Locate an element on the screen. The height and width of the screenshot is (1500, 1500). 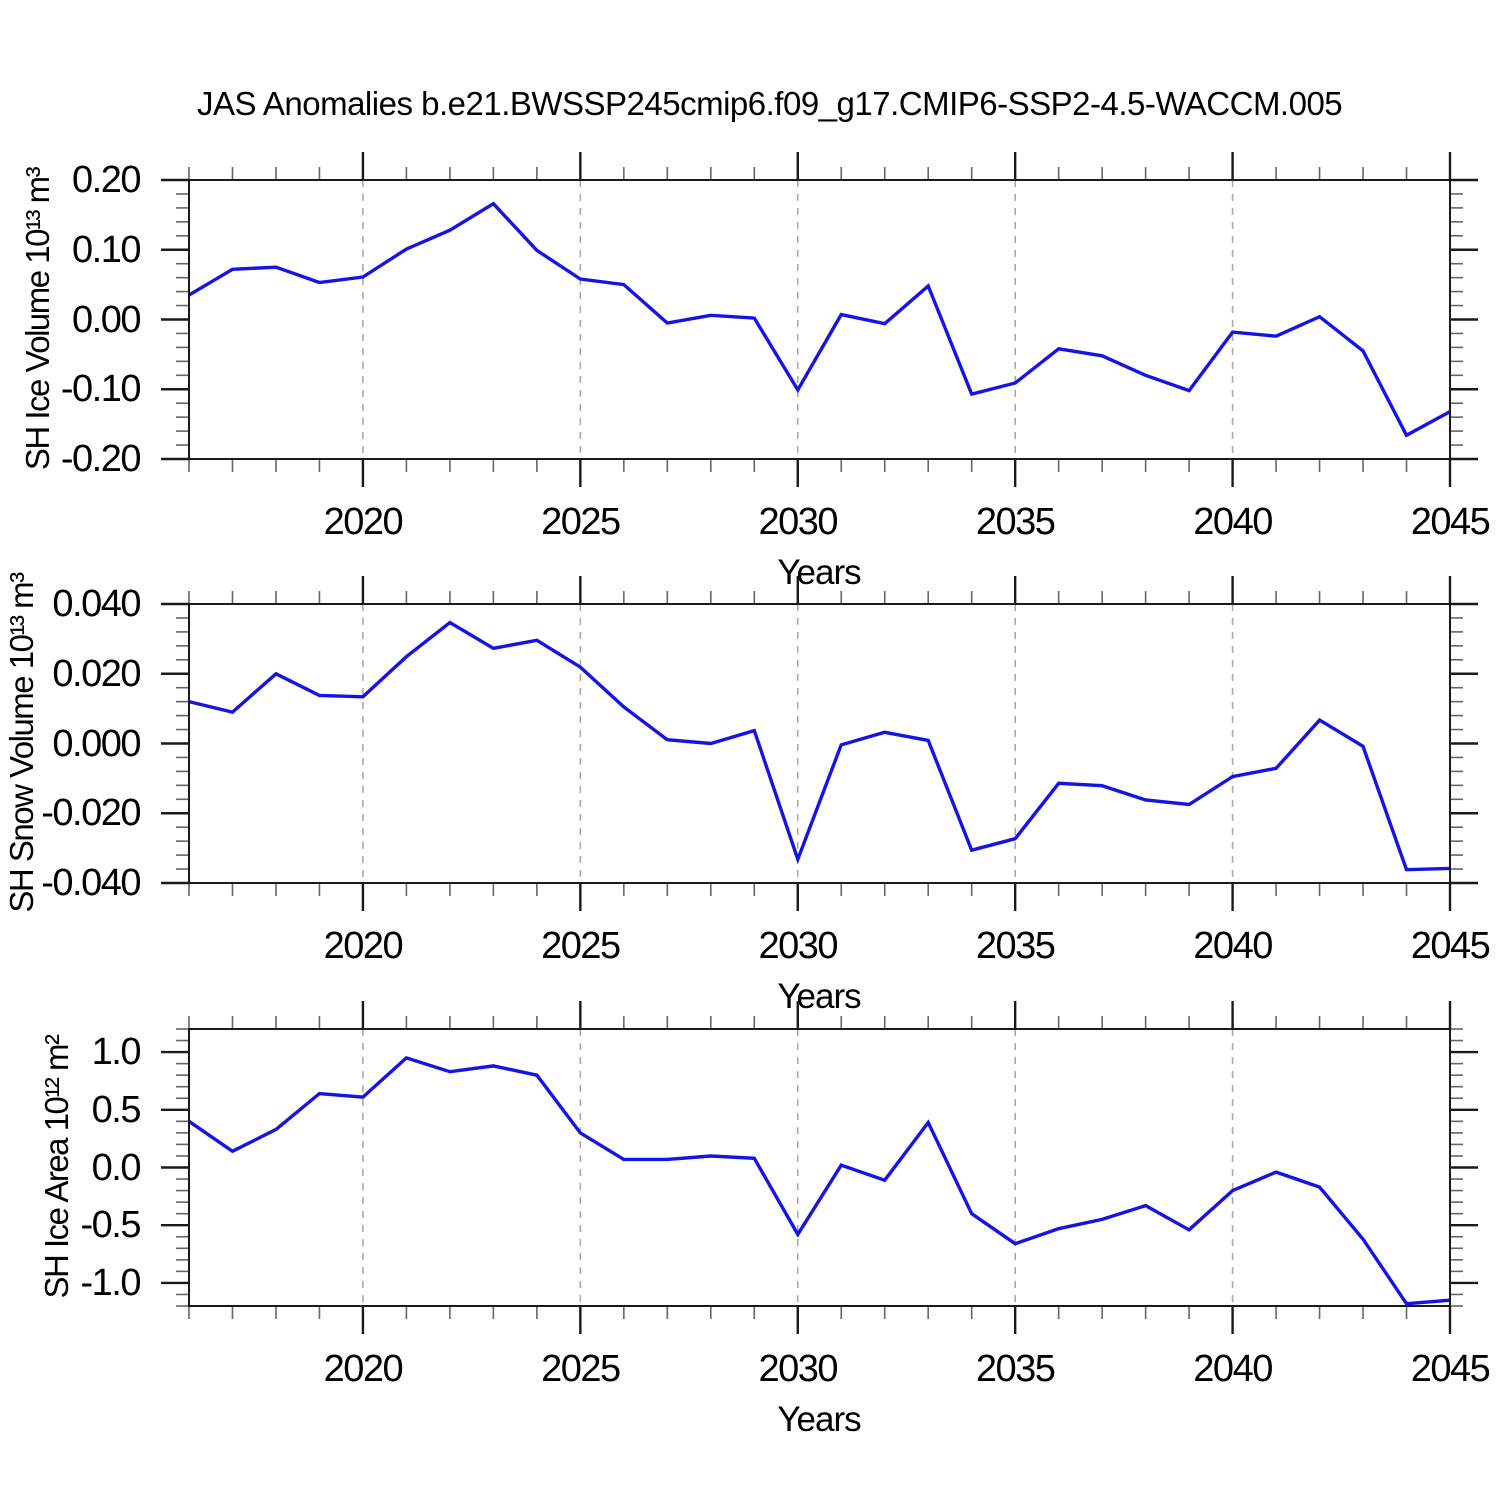
sh-ice-volume-line is located at coordinates (819, 319).